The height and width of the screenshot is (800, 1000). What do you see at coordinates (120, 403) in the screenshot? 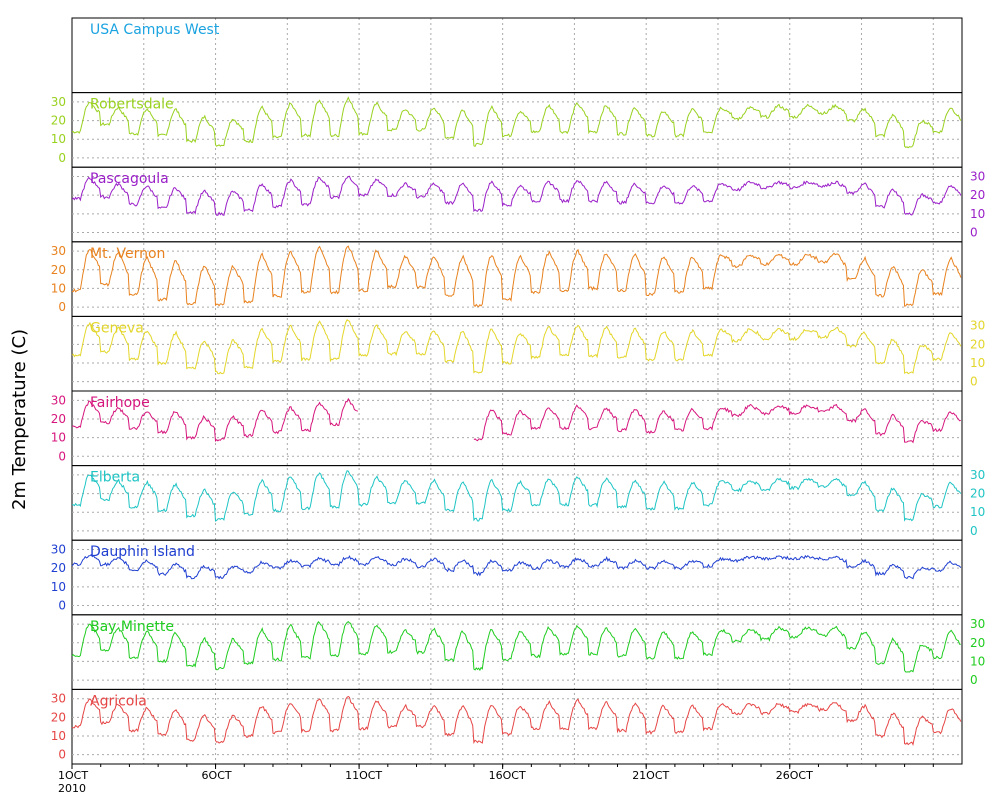
I see `station-label: Fairhope` at bounding box center [120, 403].